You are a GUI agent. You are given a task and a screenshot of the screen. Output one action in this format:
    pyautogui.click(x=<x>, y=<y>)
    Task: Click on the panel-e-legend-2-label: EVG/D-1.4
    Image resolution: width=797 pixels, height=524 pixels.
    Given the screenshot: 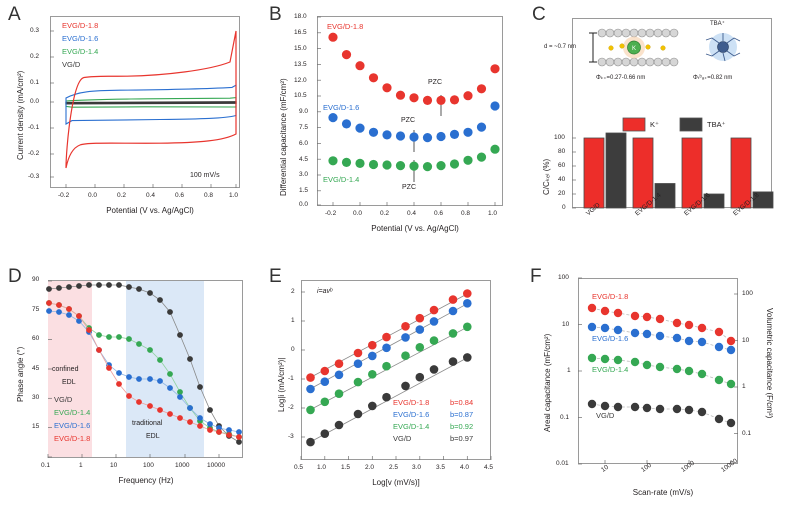 What is the action you would take?
    pyautogui.click(x=411, y=426)
    